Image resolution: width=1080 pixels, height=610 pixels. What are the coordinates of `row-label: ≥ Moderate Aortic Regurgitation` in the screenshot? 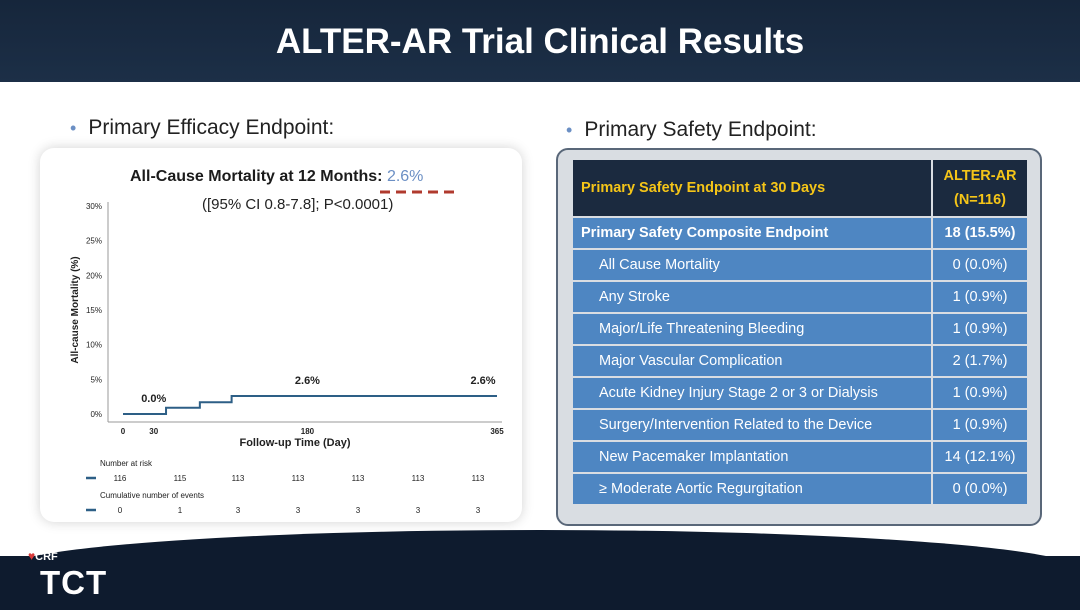 It's located at (752, 489).